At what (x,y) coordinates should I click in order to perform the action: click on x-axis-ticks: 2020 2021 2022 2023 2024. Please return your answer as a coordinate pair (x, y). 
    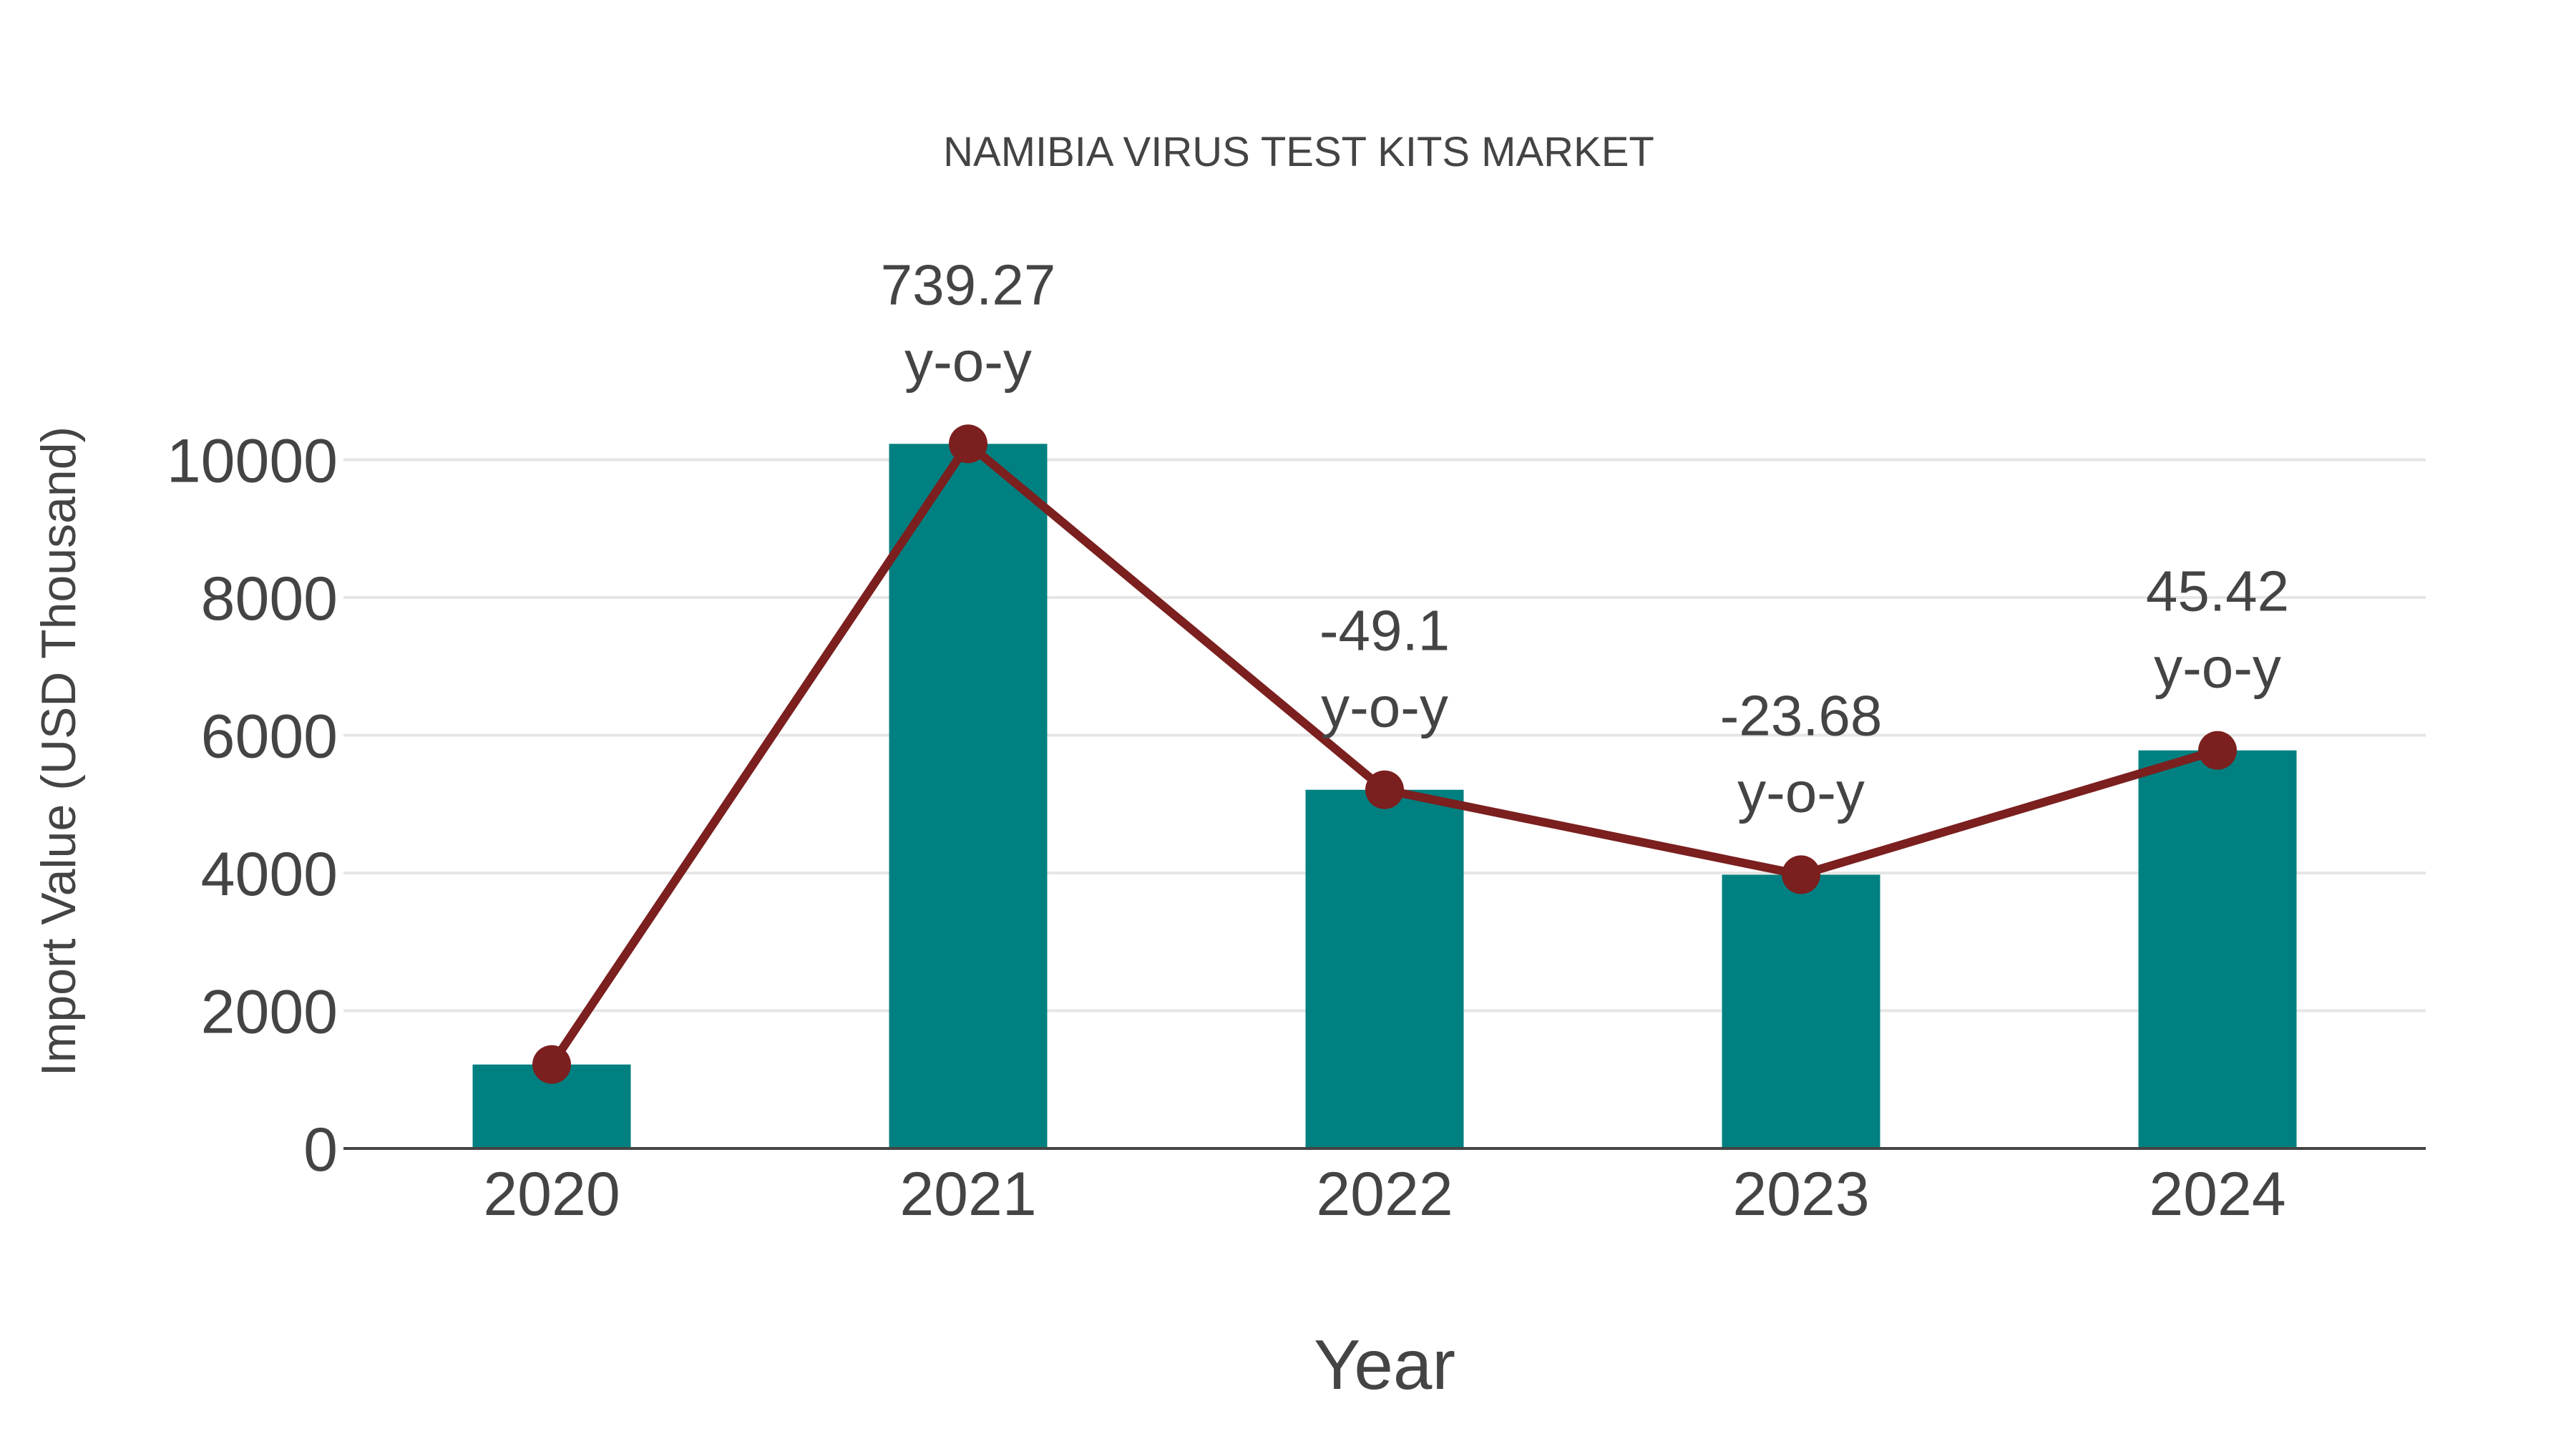
    Looking at the image, I should click on (1384, 1194).